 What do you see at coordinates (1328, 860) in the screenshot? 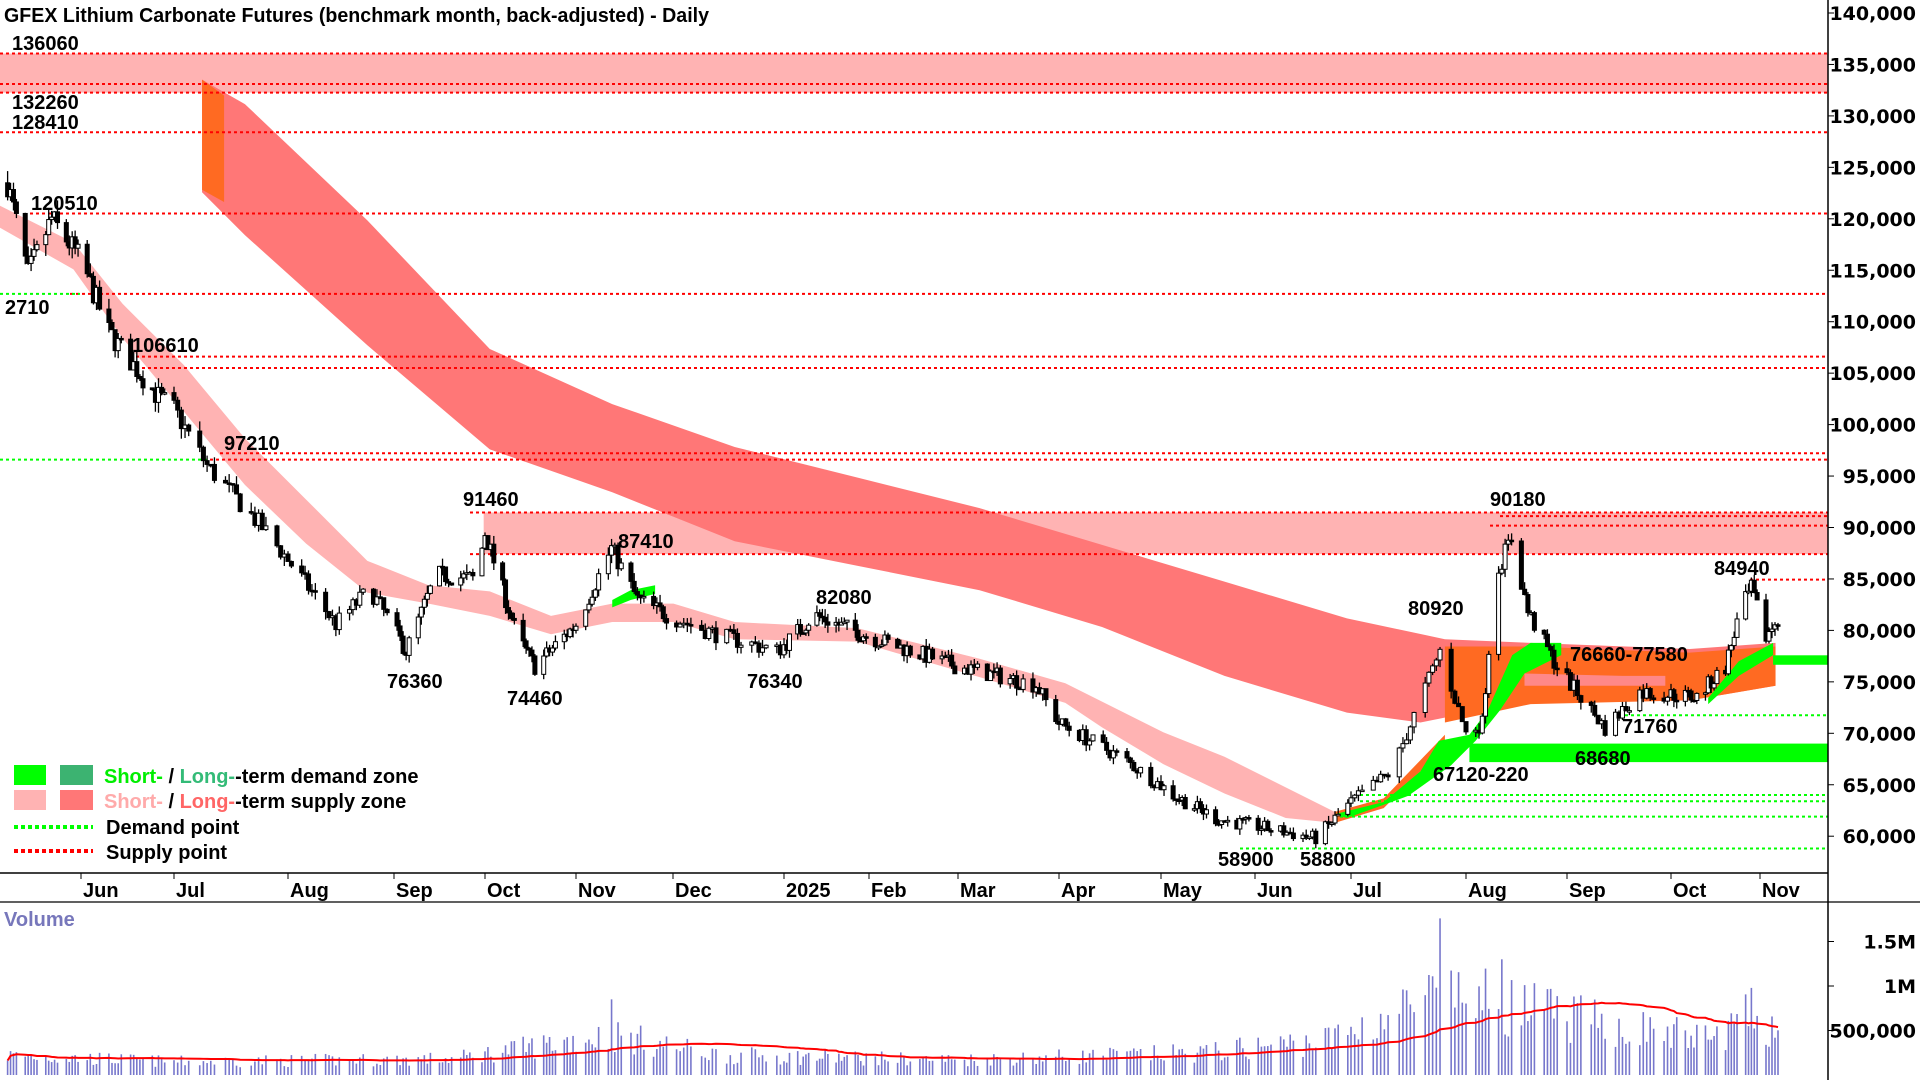
I see `price-annotation: 58800` at bounding box center [1328, 860].